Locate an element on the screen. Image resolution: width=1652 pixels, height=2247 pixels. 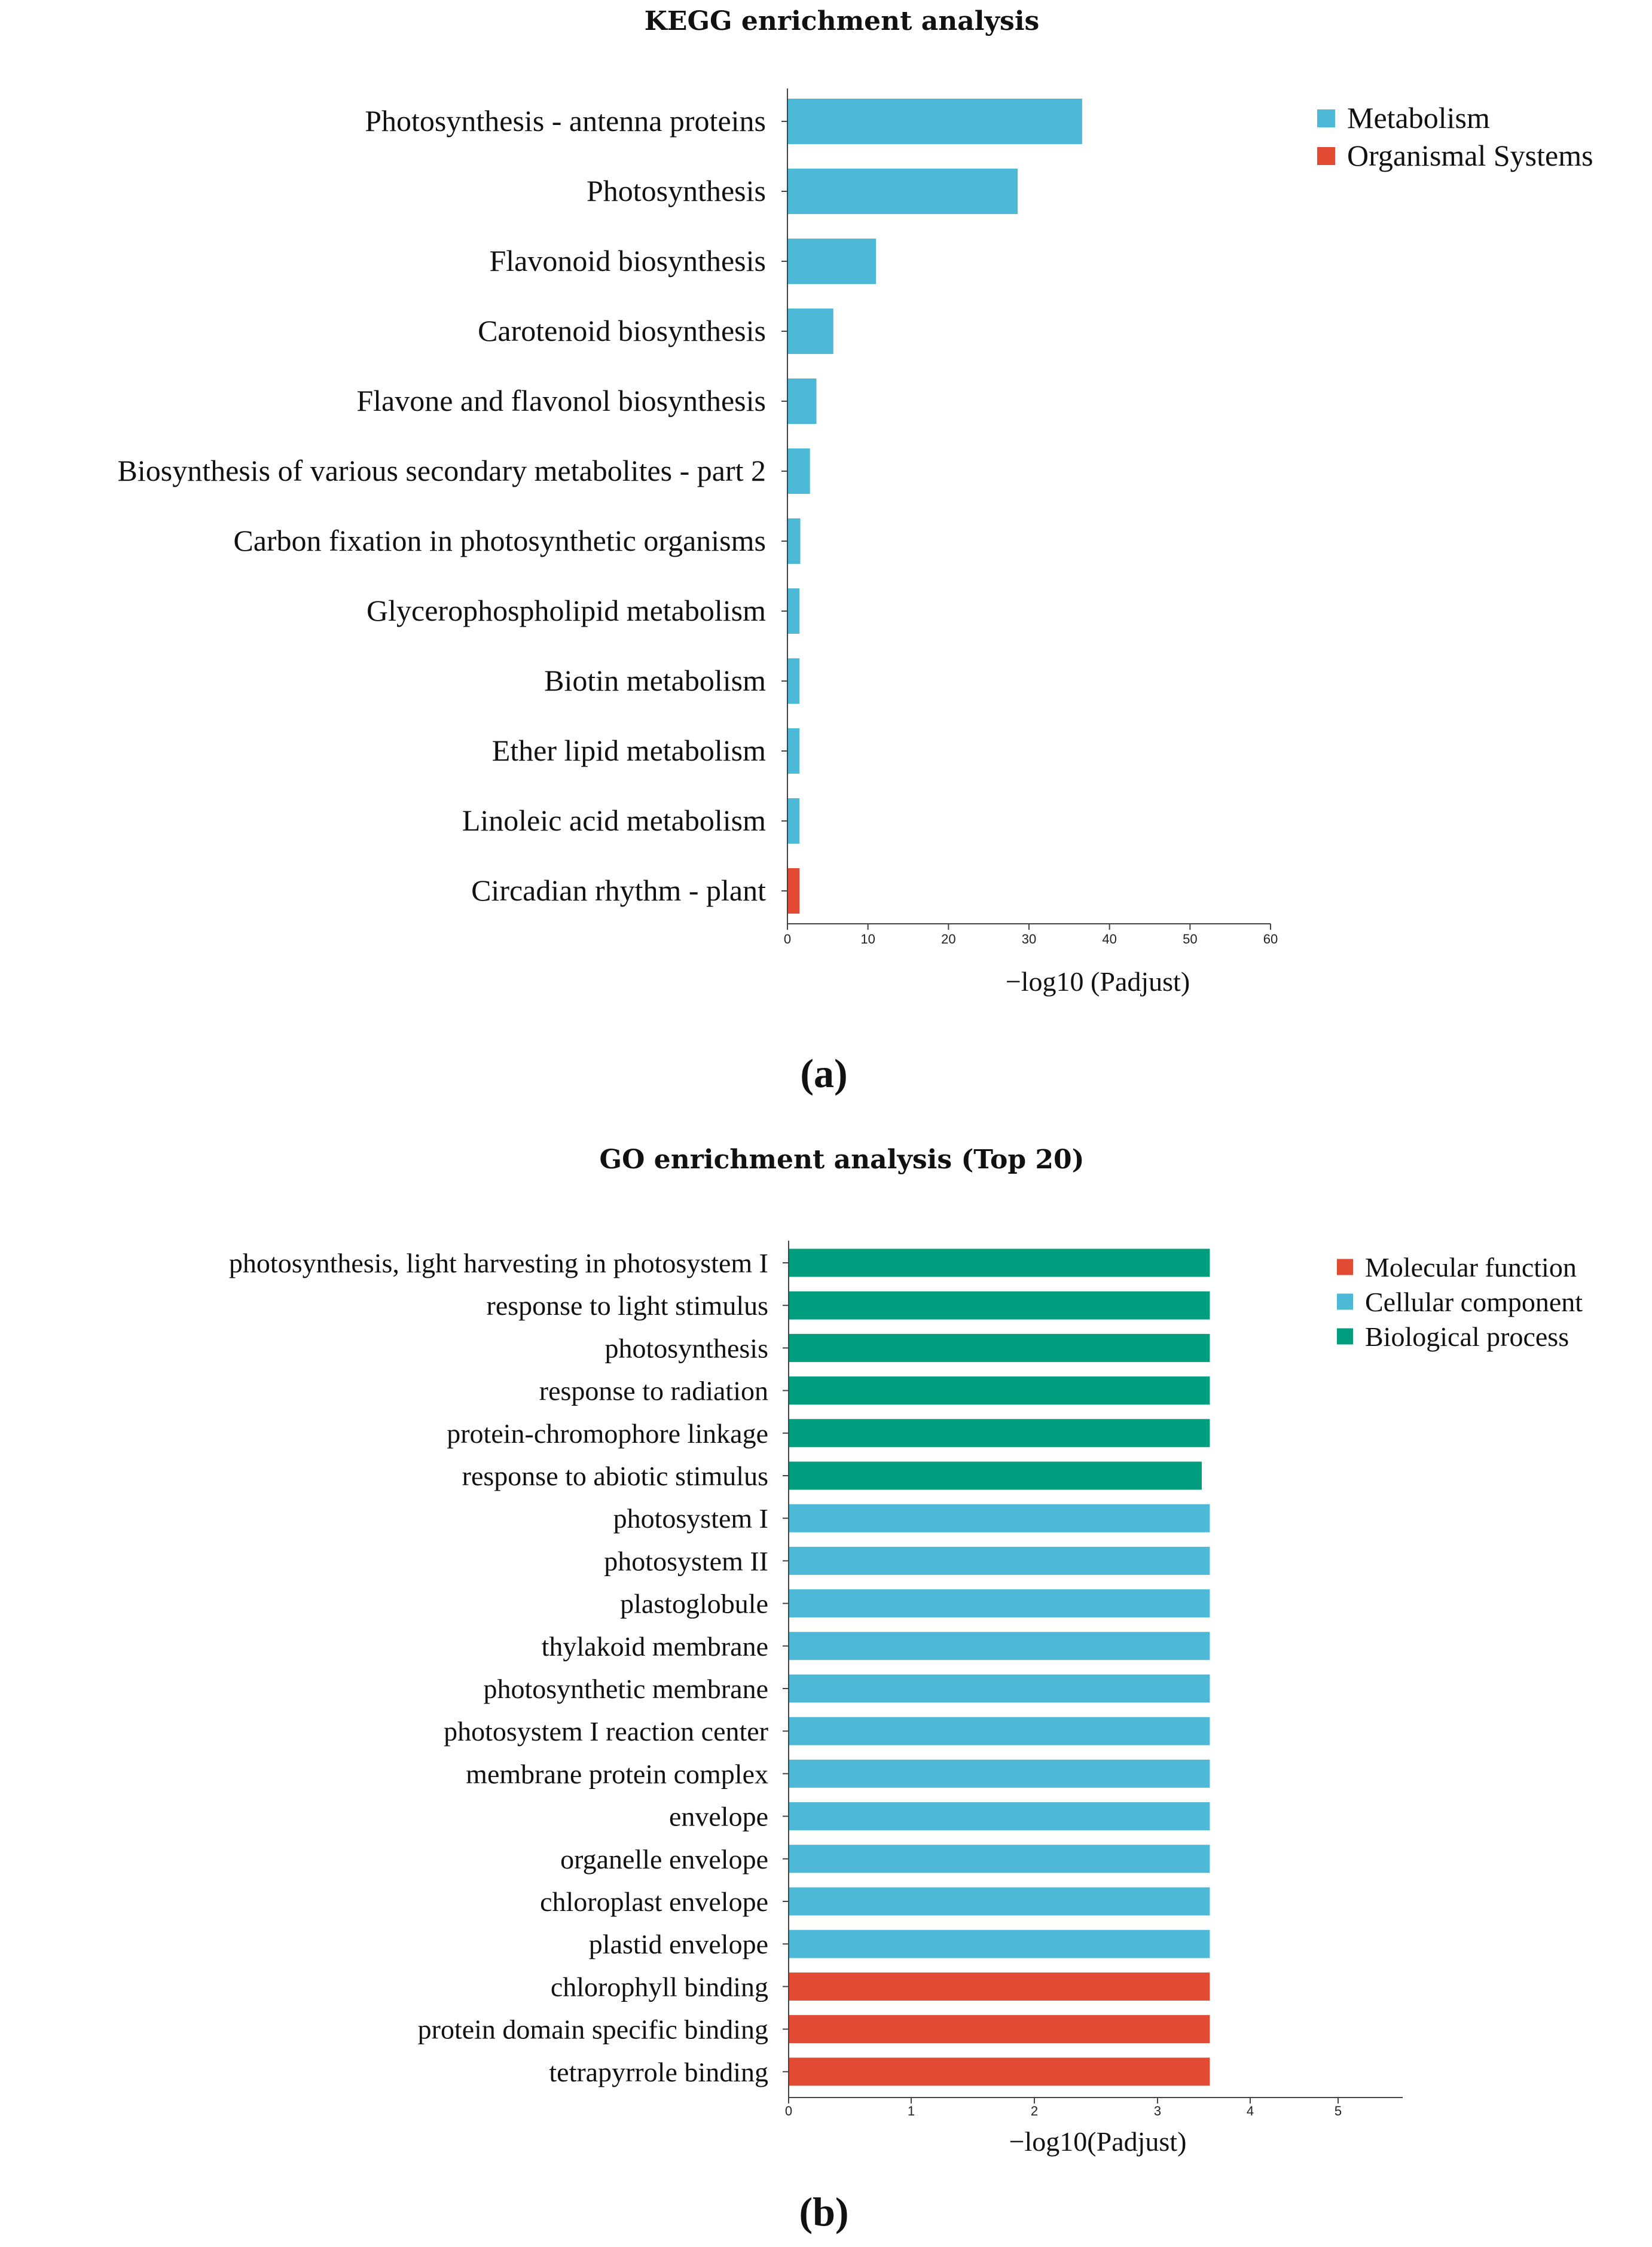
legend-label: Biological process is located at coordinates (1467, 1337).